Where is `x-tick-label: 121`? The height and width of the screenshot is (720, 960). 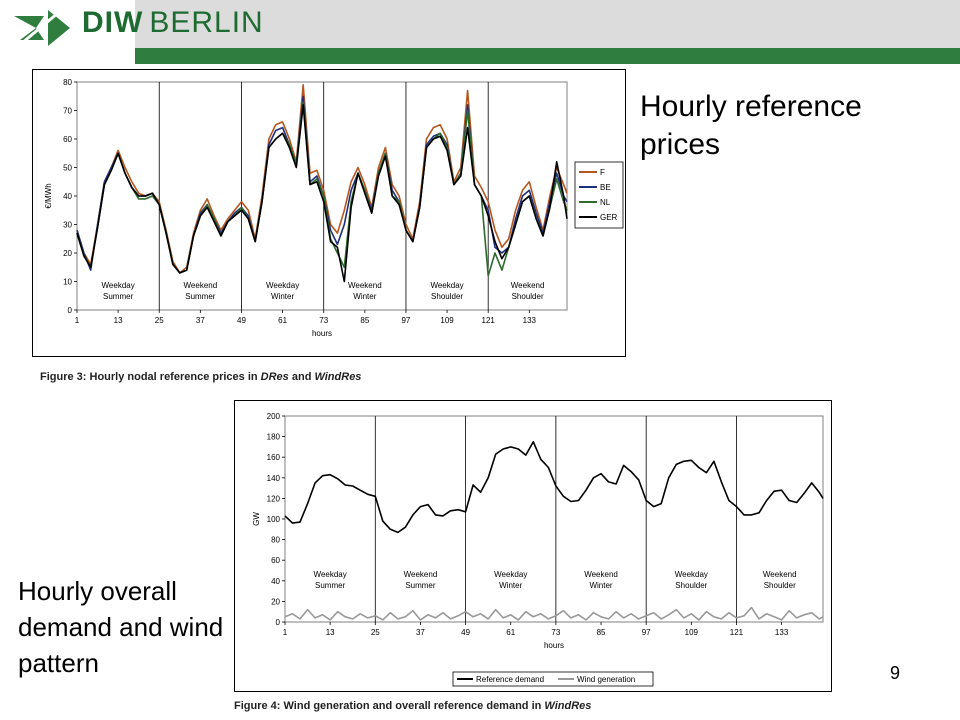
x-tick-label: 121 is located at coordinates (737, 632).